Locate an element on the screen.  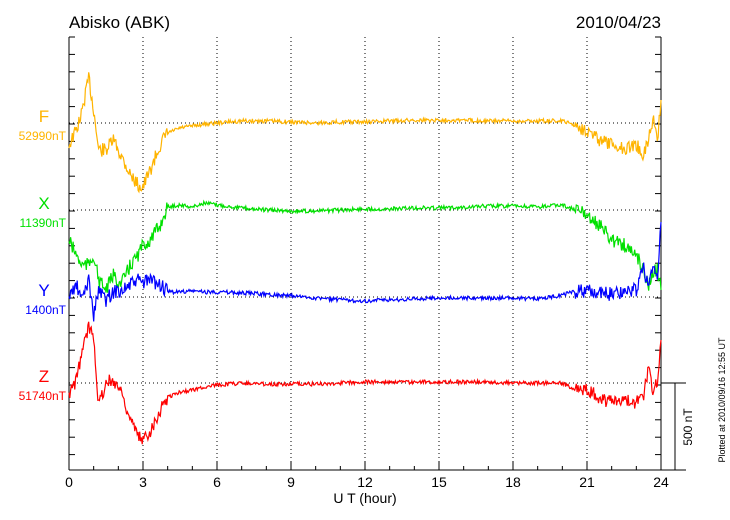
x-tick-label: 21 is located at coordinates (587, 482).